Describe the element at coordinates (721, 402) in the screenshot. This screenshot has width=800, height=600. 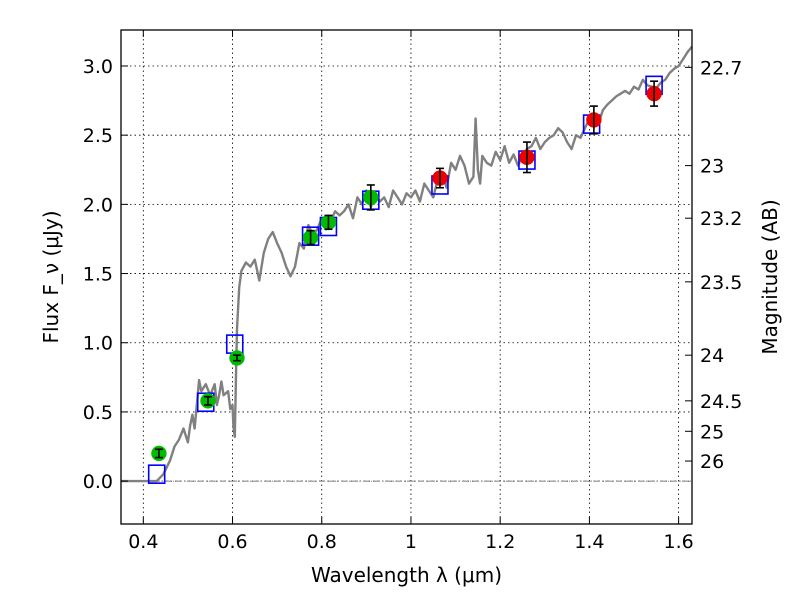
I see `right-tick-label: 24.5` at that location.